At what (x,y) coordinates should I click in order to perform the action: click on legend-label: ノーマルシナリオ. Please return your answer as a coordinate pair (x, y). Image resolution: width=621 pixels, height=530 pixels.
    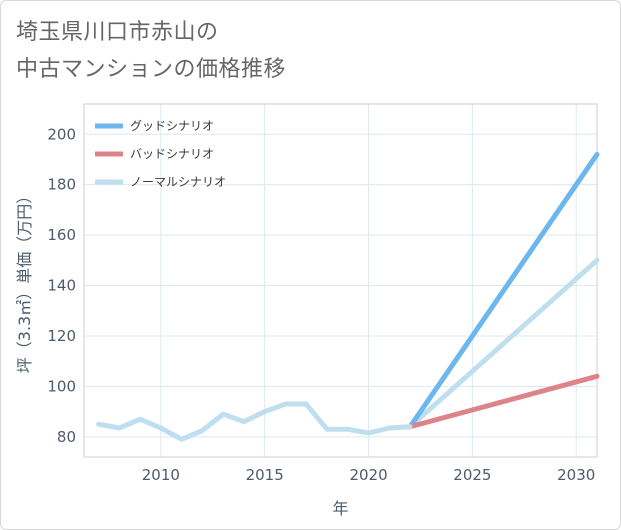
    Looking at the image, I should click on (178, 182).